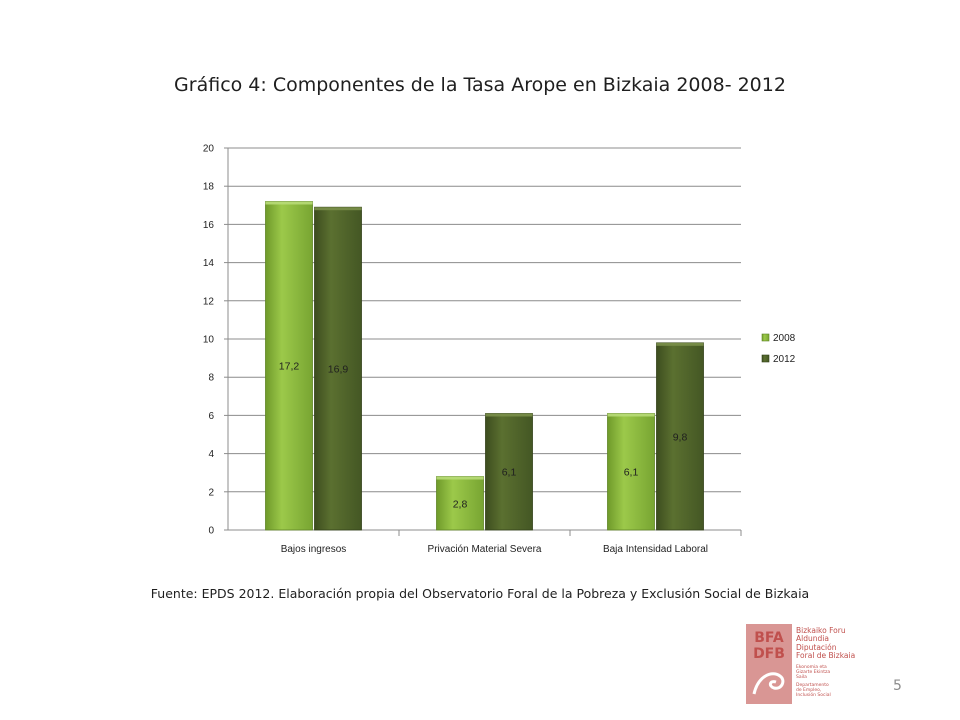 The image size is (960, 720). What do you see at coordinates (211, 454) in the screenshot?
I see `y-tick-label: 4` at bounding box center [211, 454].